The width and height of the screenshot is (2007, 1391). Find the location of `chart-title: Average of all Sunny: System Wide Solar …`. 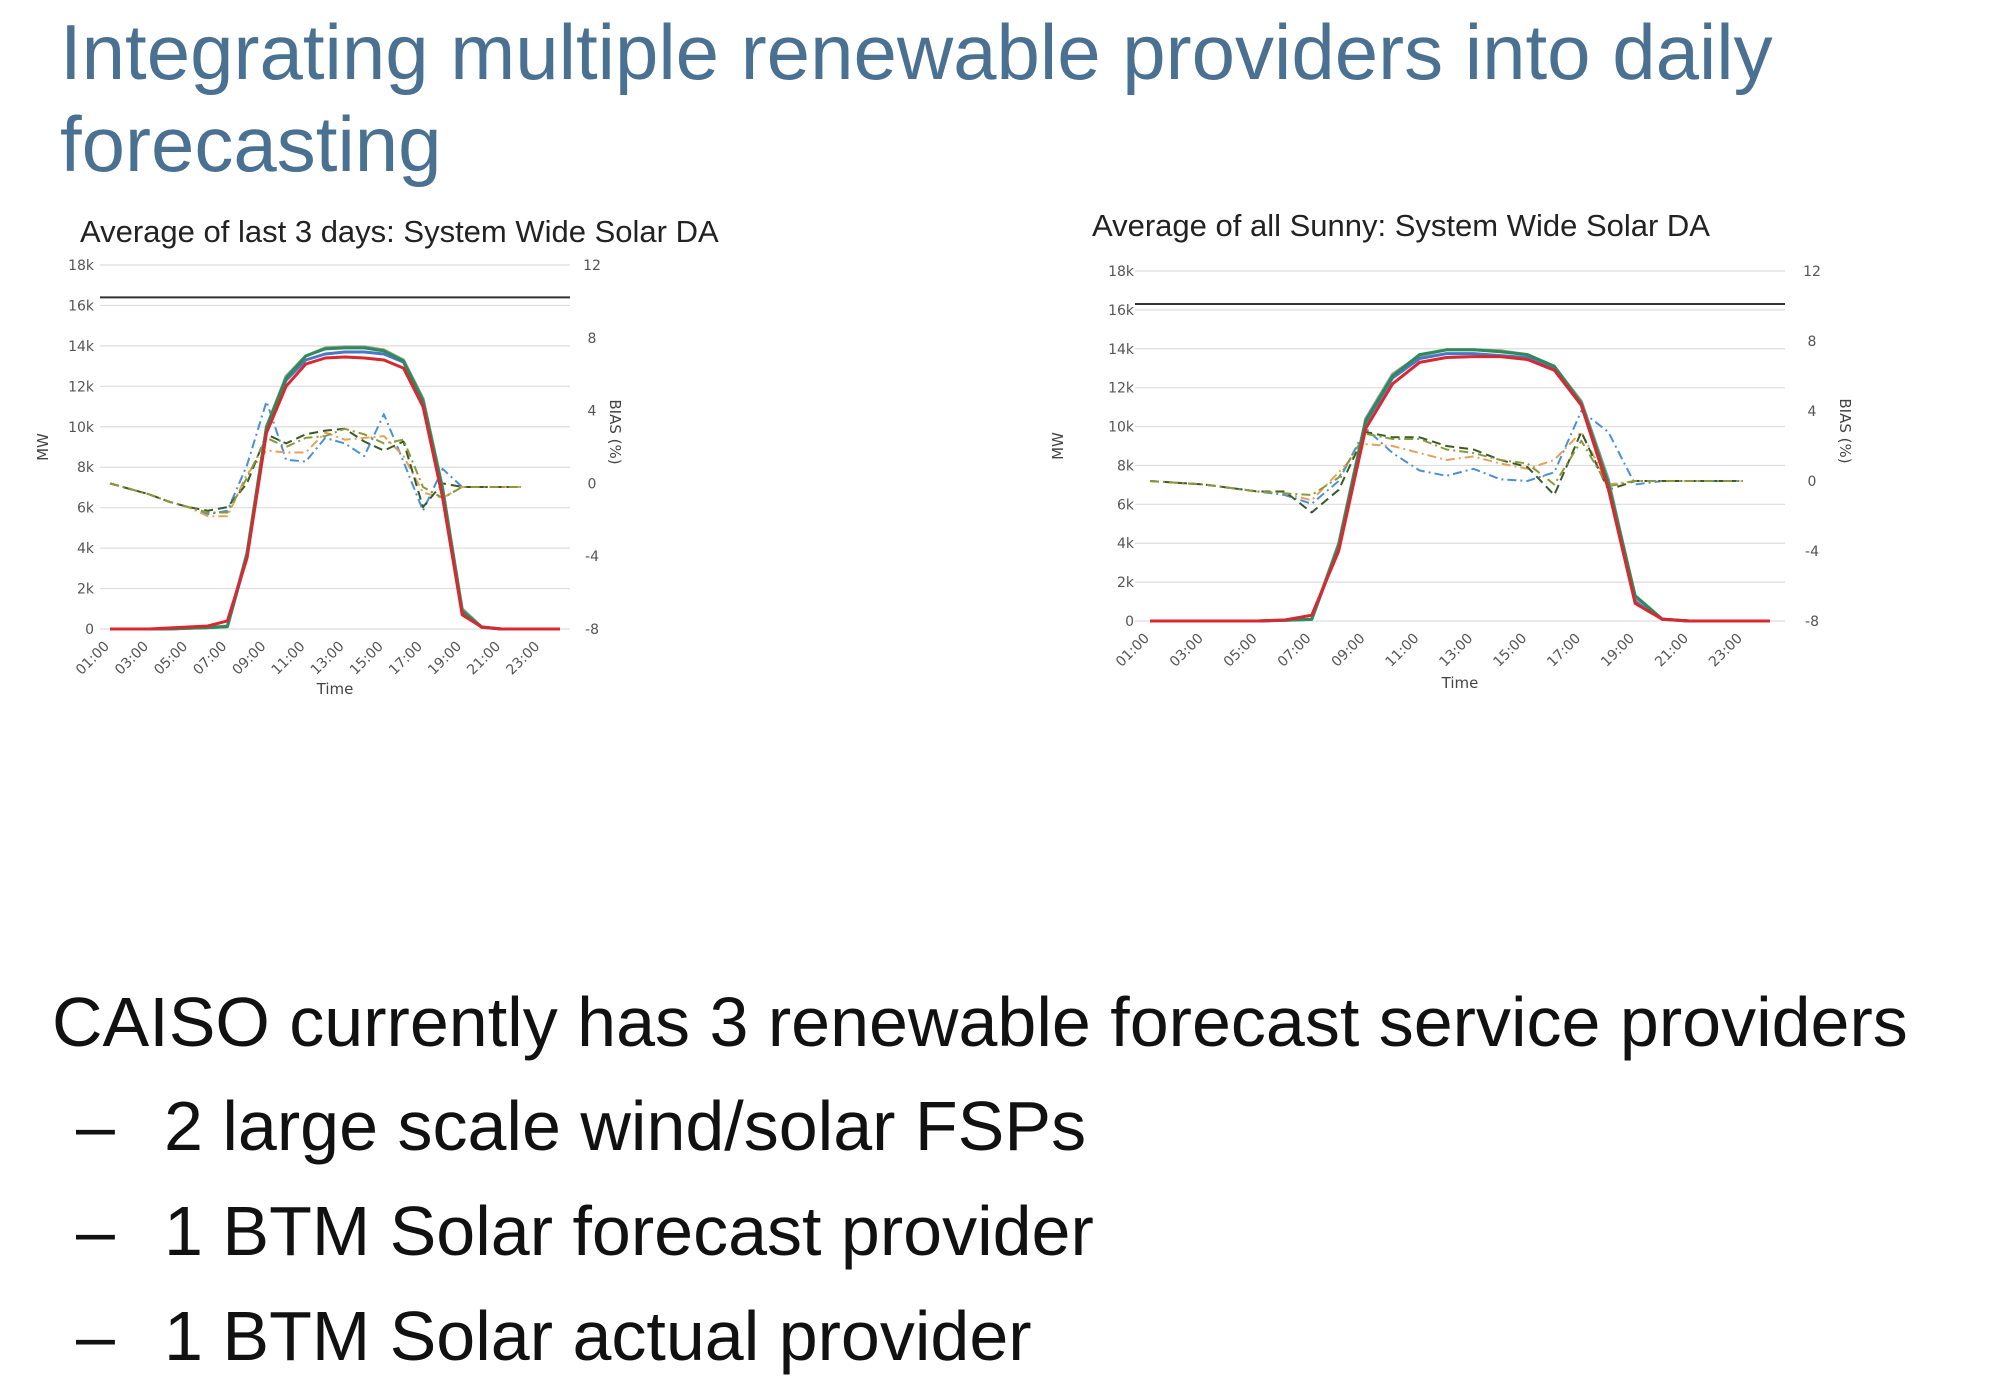

chart-title: Average of all Sunny: System Wide Solar … is located at coordinates (1401, 225).